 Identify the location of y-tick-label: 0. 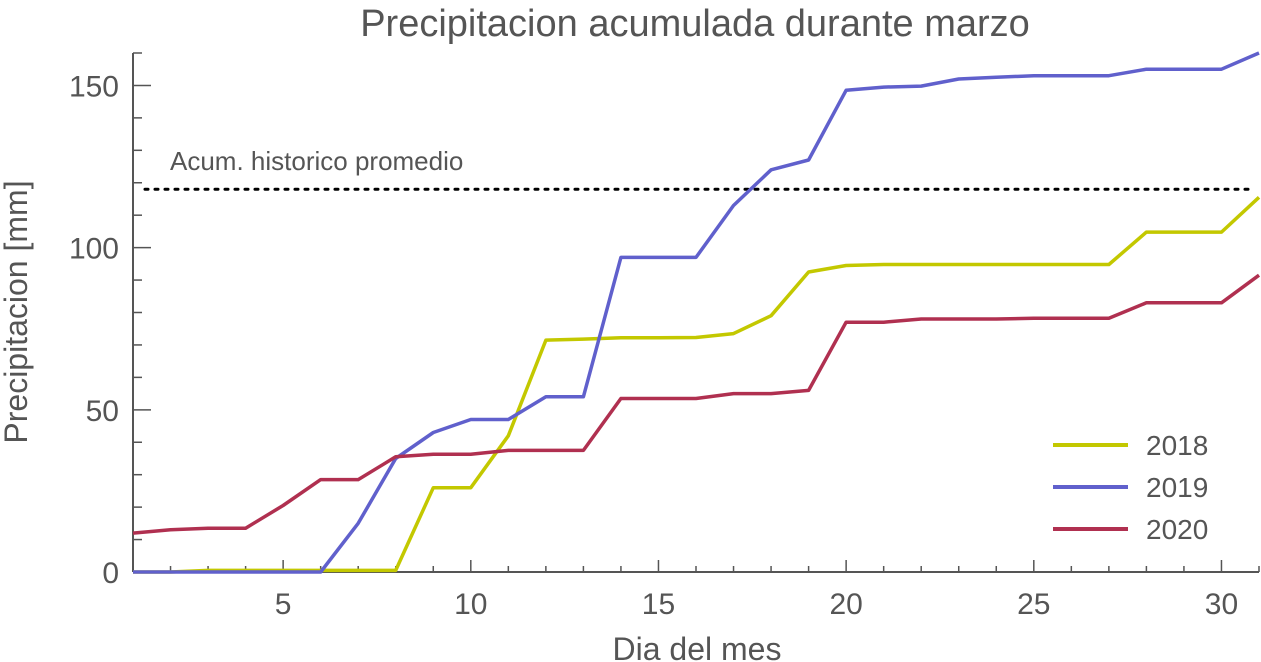
(110, 573).